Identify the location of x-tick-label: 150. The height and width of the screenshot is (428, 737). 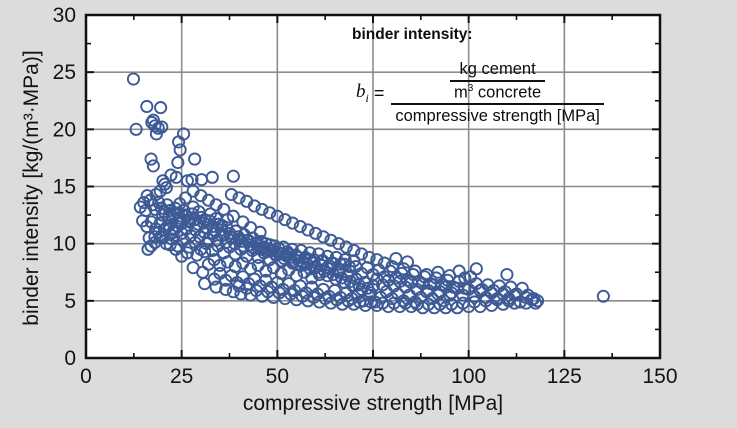
(659, 376).